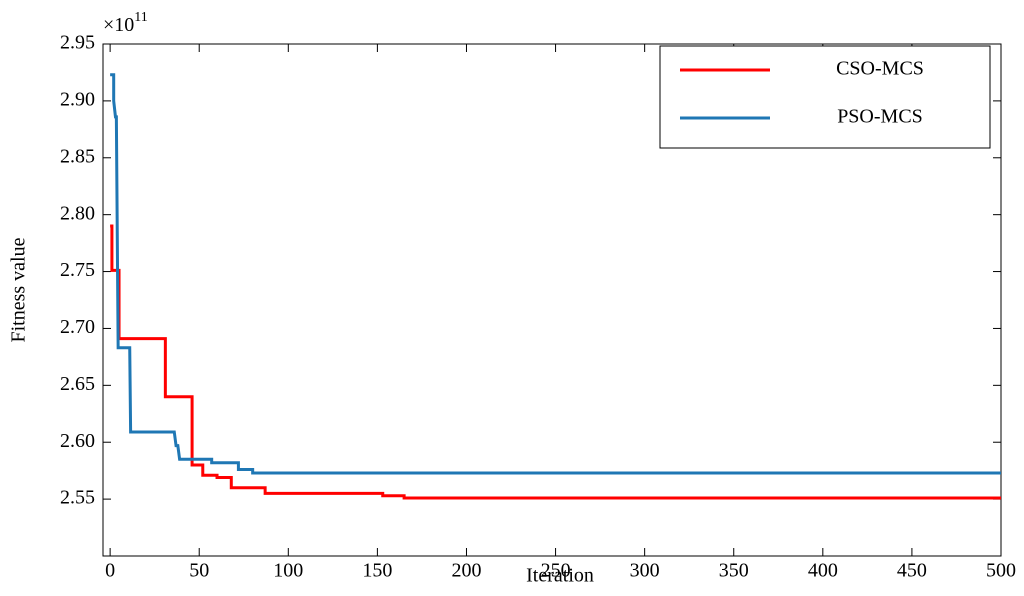  What do you see at coordinates (912, 571) in the screenshot?
I see `x-tick-label: 450` at bounding box center [912, 571].